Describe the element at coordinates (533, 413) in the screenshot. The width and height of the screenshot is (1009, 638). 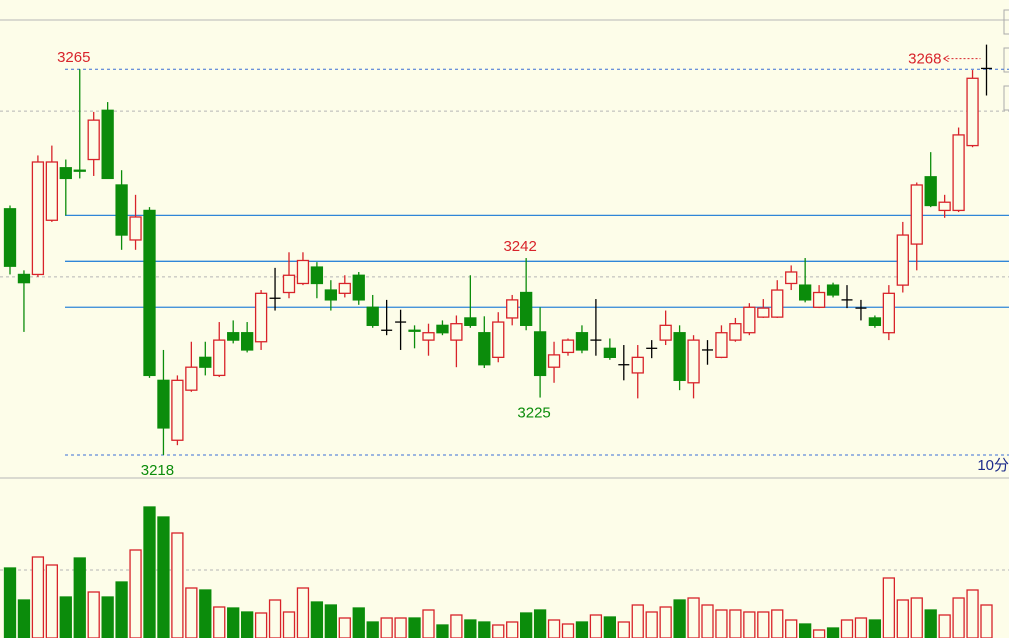
I see `low-label: 3225` at that location.